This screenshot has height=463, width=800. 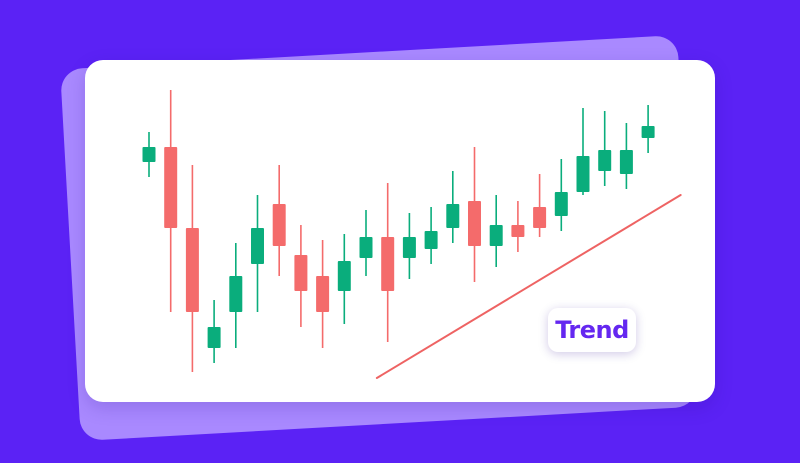 What do you see at coordinates (592, 330) in the screenshot?
I see `trend-label: Trend` at bounding box center [592, 330].